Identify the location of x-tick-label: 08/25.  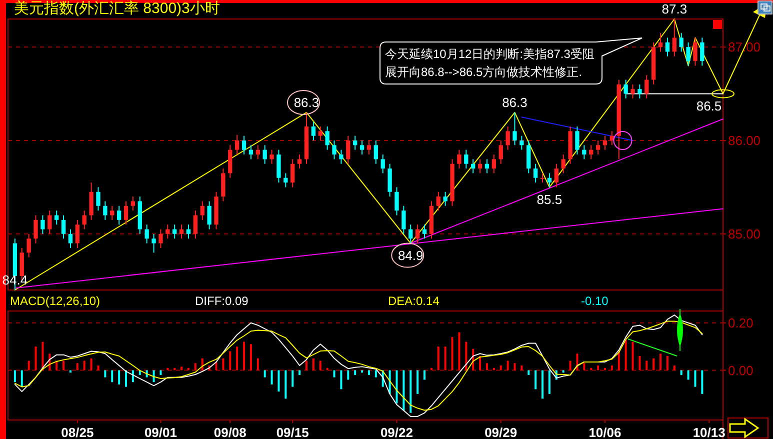
(77, 432).